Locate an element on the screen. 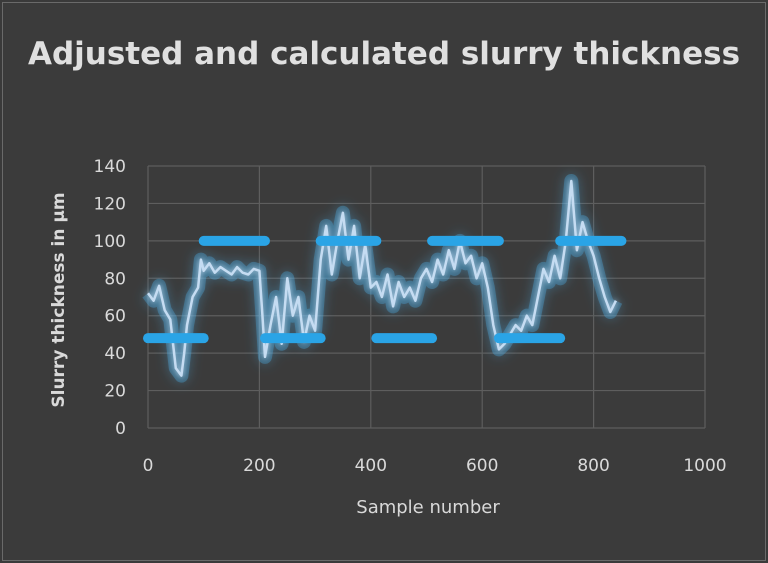  x-tick-label: 200 is located at coordinates (259, 466).